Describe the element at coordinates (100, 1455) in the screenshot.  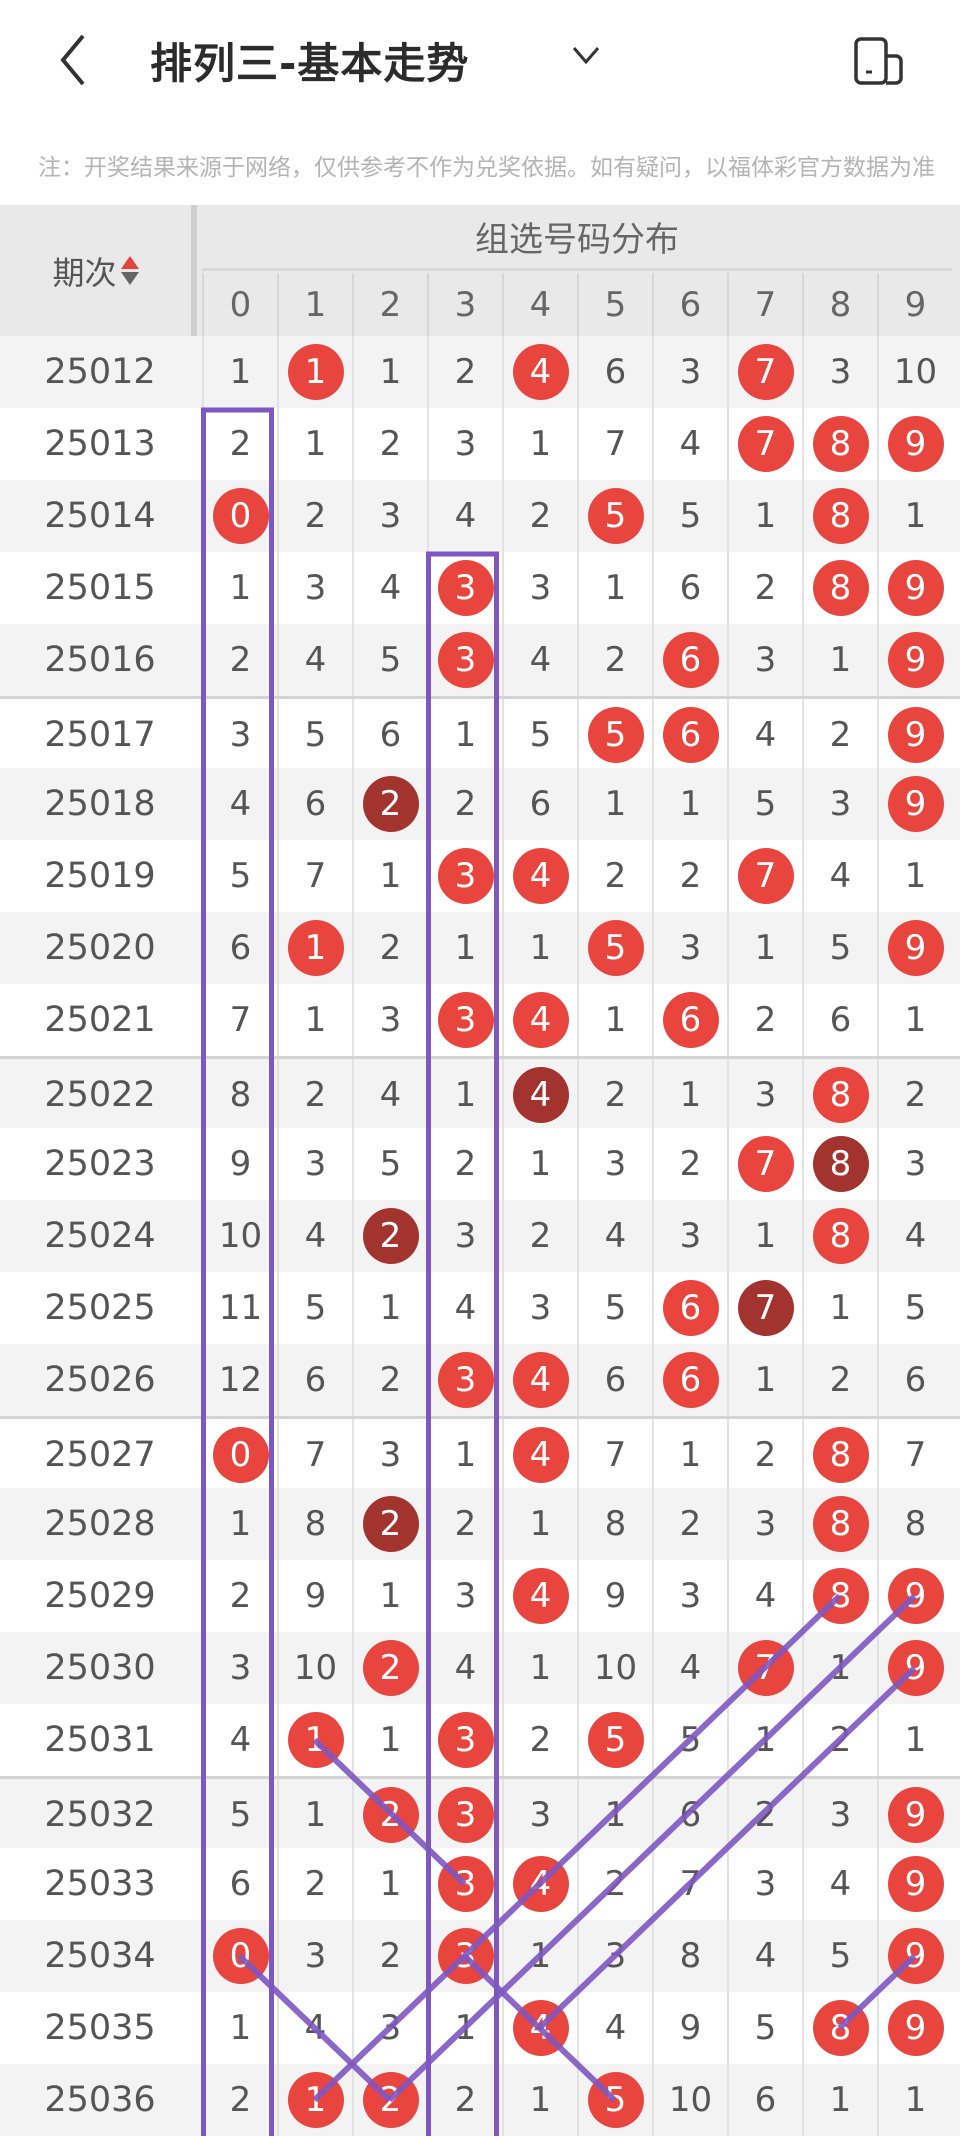
I see `issue-number: 25027` at that location.